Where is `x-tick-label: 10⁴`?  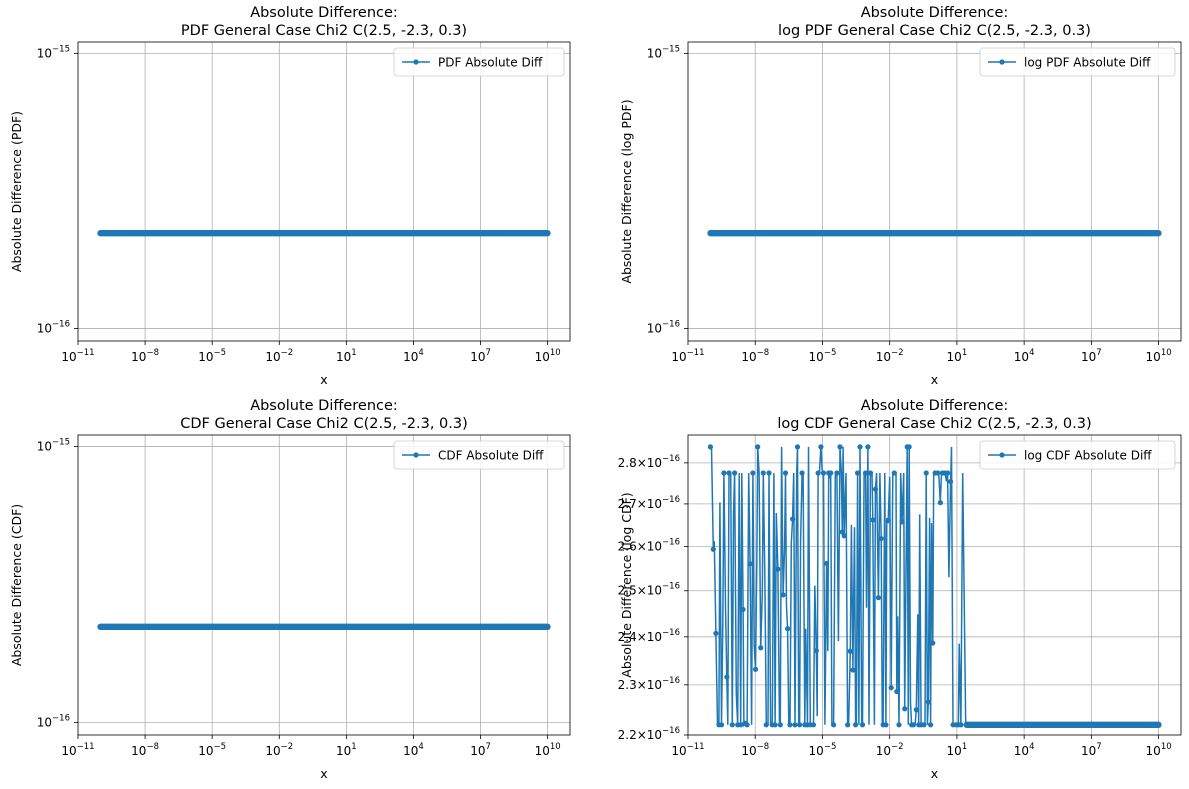 x-tick-label: 10⁴ is located at coordinates (413, 356).